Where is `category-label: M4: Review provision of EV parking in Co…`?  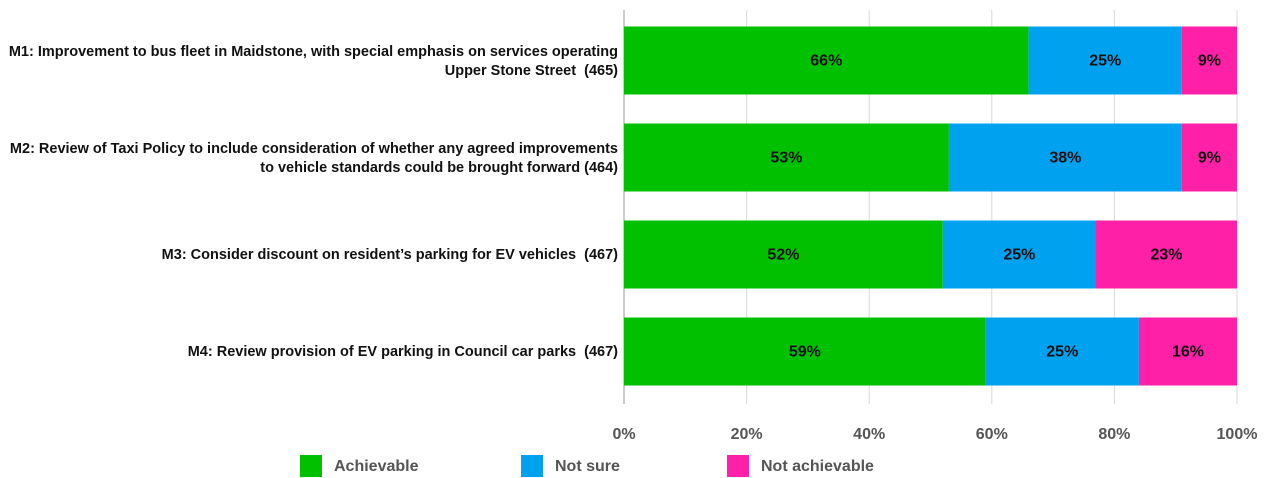 category-label: M4: Review provision of EV parking in Co… is located at coordinates (402, 352).